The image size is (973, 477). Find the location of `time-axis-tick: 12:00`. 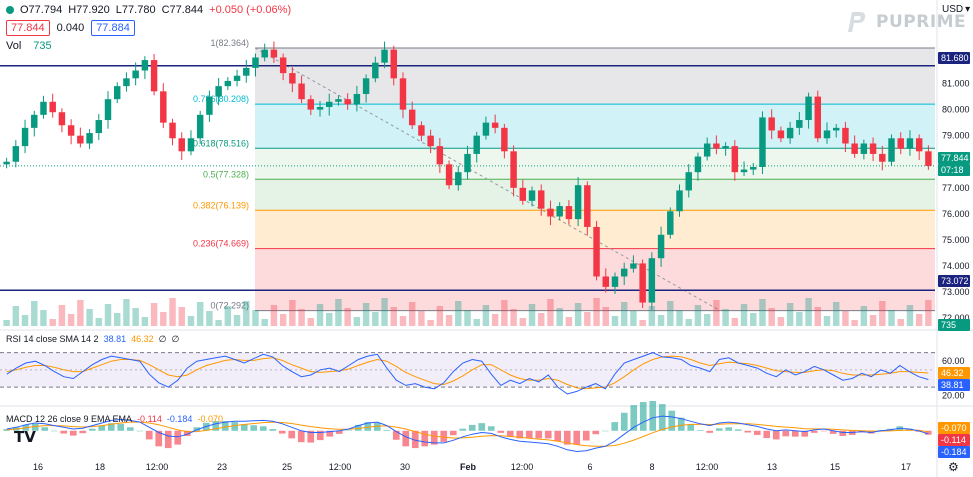

time-axis-tick: 12:00 is located at coordinates (340, 467).